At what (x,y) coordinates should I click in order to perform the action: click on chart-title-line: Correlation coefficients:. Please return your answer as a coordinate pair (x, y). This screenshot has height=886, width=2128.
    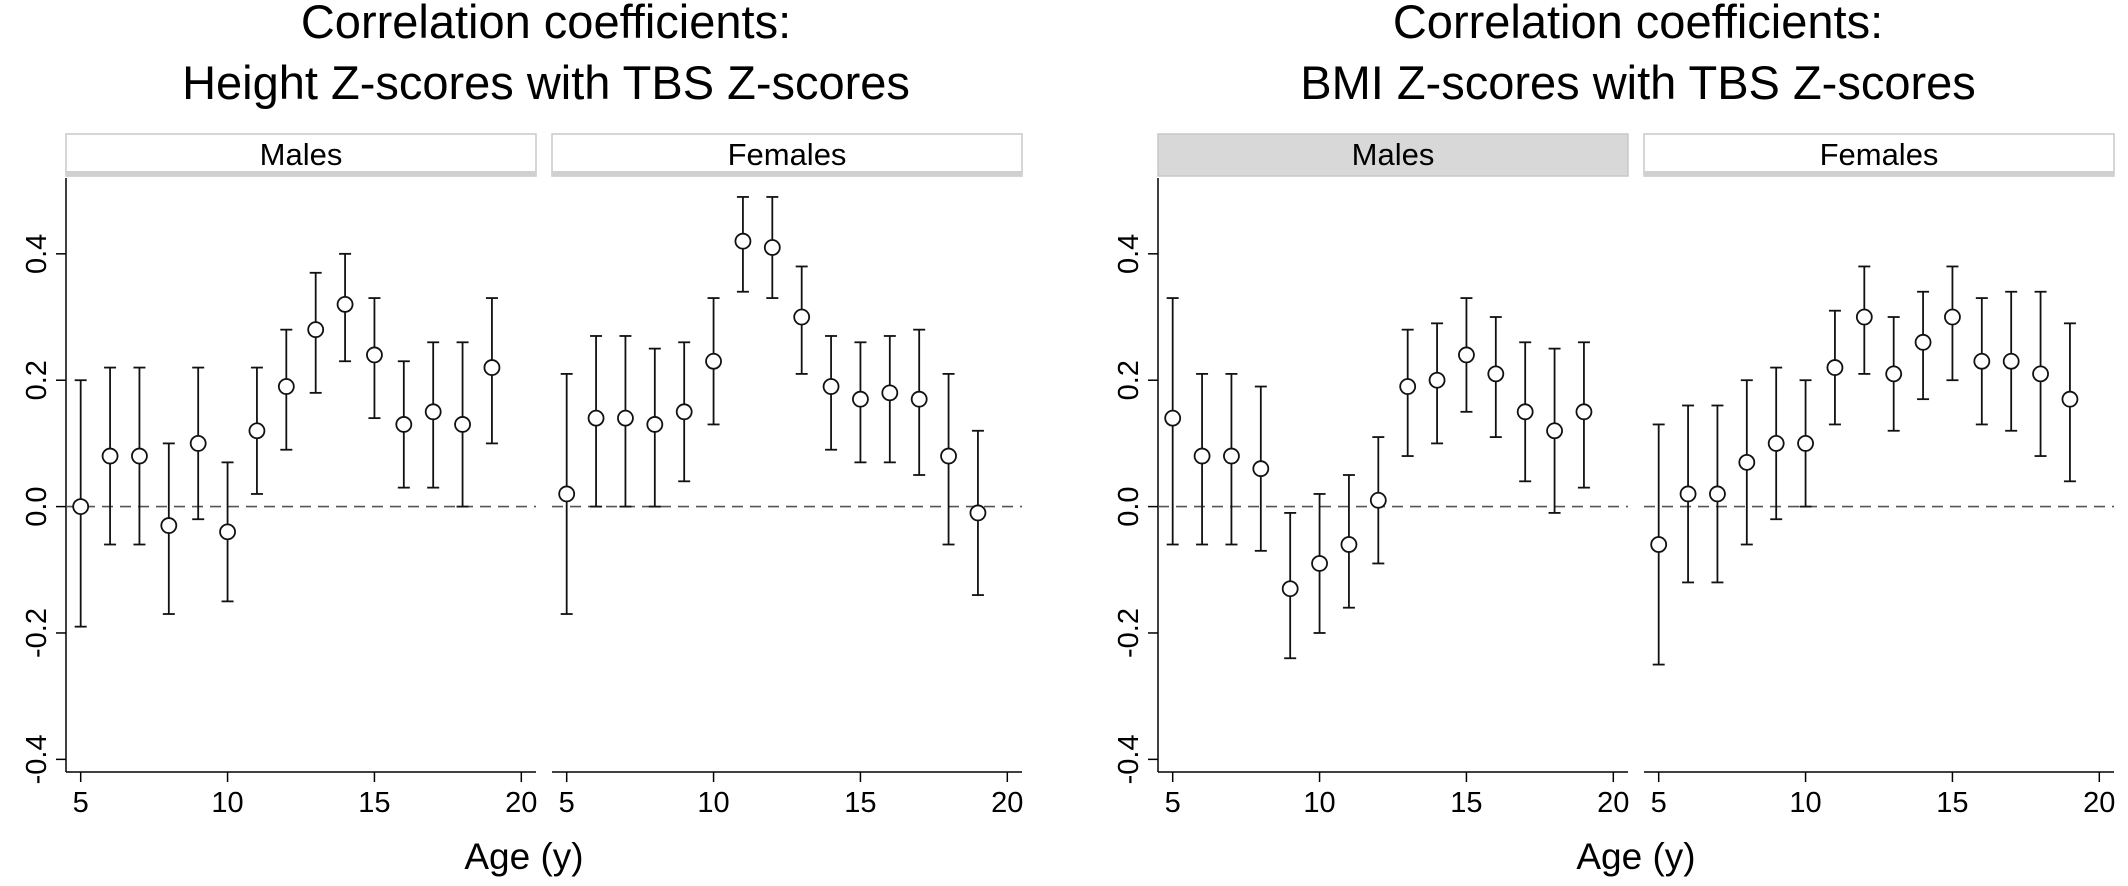
    Looking at the image, I should click on (1638, 24).